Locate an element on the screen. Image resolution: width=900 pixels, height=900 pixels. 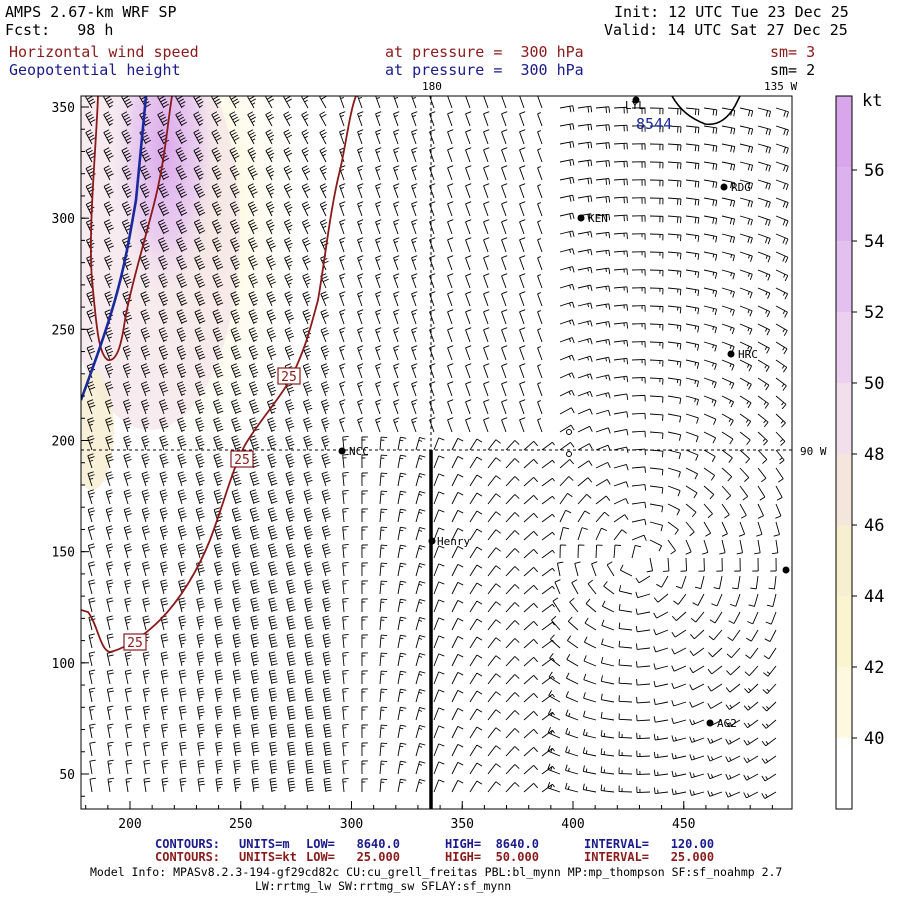
colorbar-label: 40 is located at coordinates (874, 739).